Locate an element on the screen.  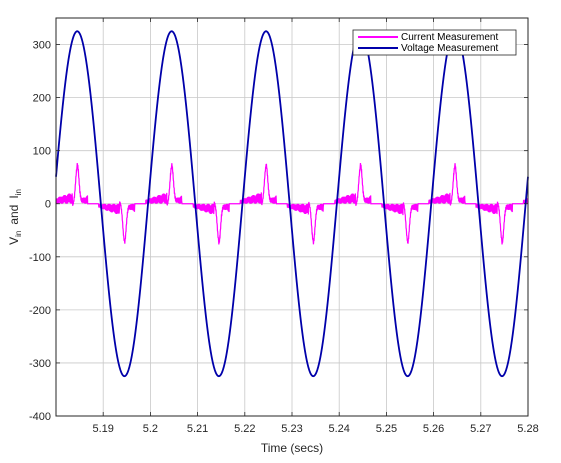
x-tick-label: 5.19 is located at coordinates (102, 429).